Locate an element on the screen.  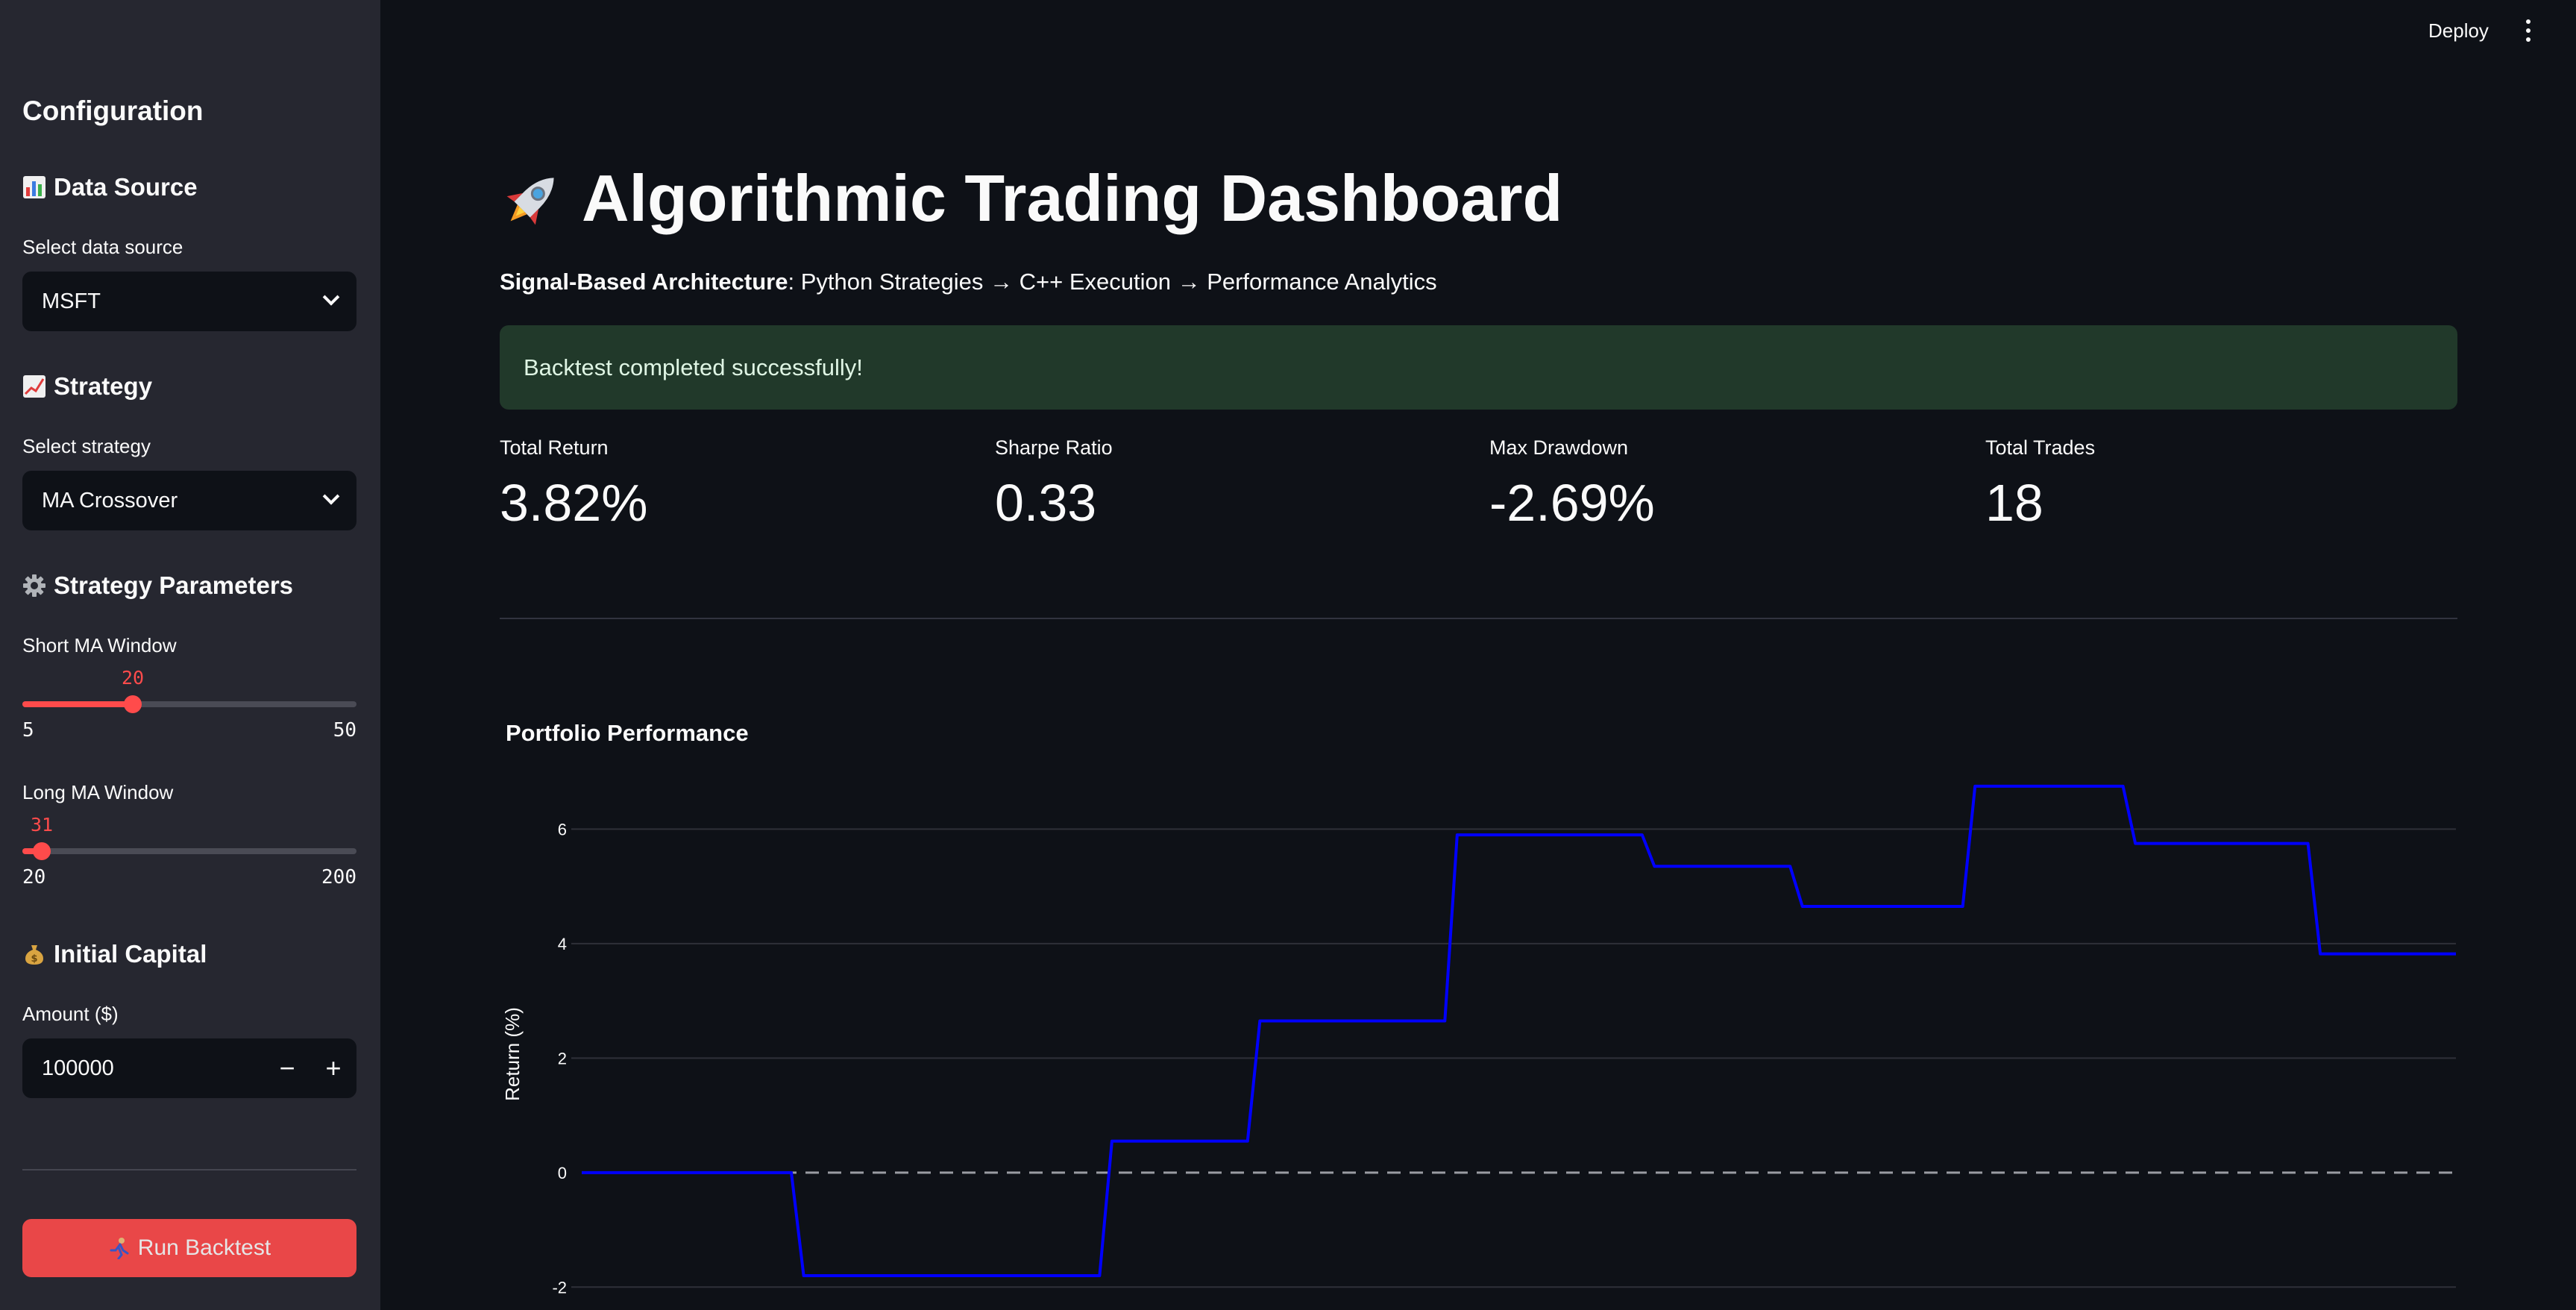
sidebar-divider is located at coordinates (189, 1169).